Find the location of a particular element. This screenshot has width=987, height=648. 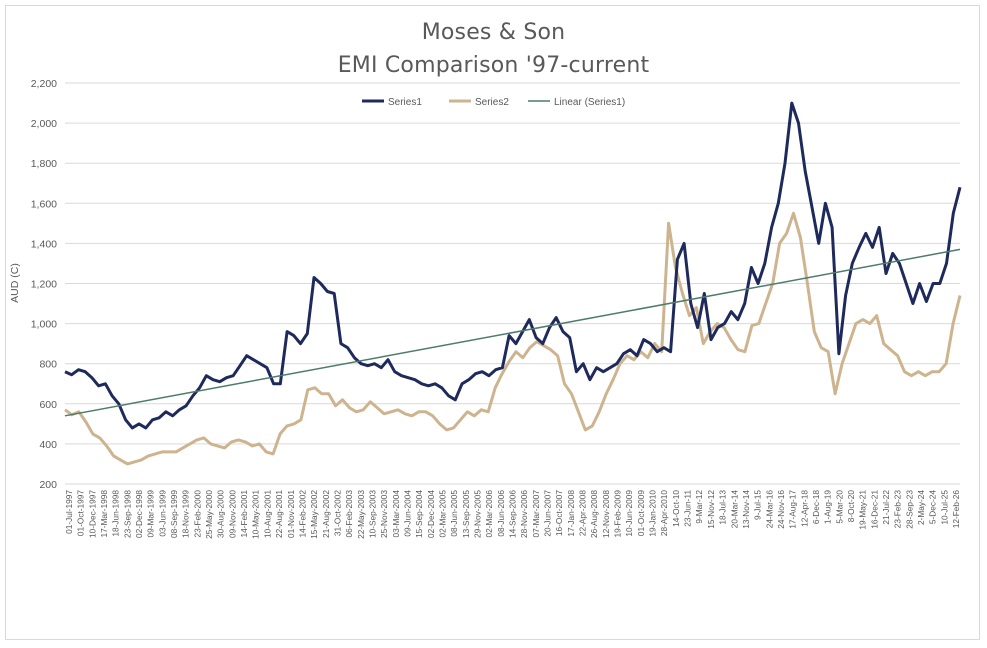

chart-subtitle: EMI Comparison '97-current is located at coordinates (493, 65).